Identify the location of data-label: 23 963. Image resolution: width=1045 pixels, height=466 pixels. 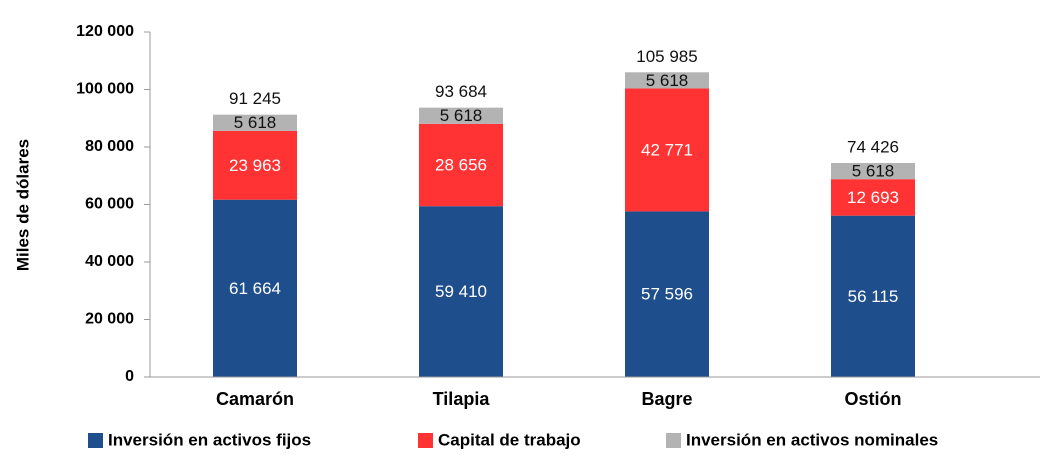
(255, 165).